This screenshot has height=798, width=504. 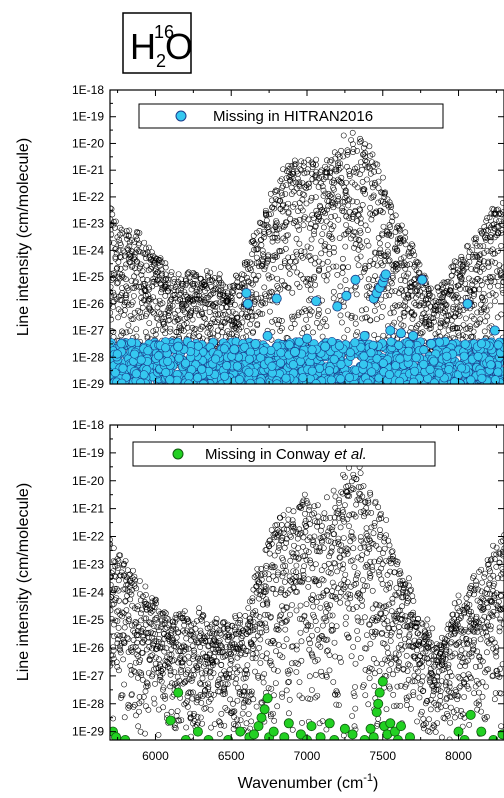 I want to click on y-tick-label: 1E-23, so click(x=88, y=224).